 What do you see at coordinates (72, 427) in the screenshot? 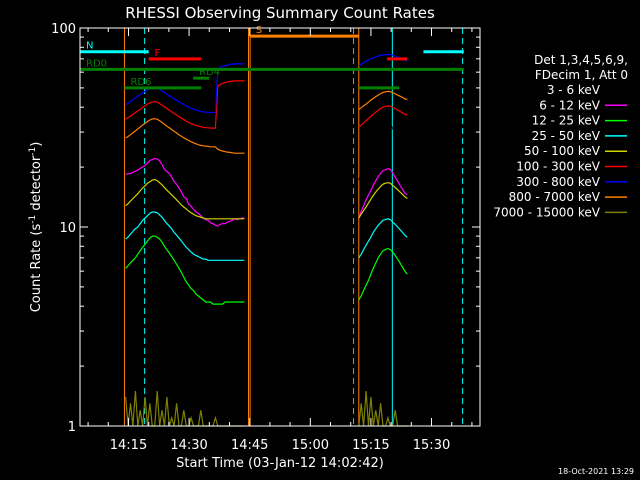
I see `y-tick-label-1: 1` at bounding box center [72, 427].